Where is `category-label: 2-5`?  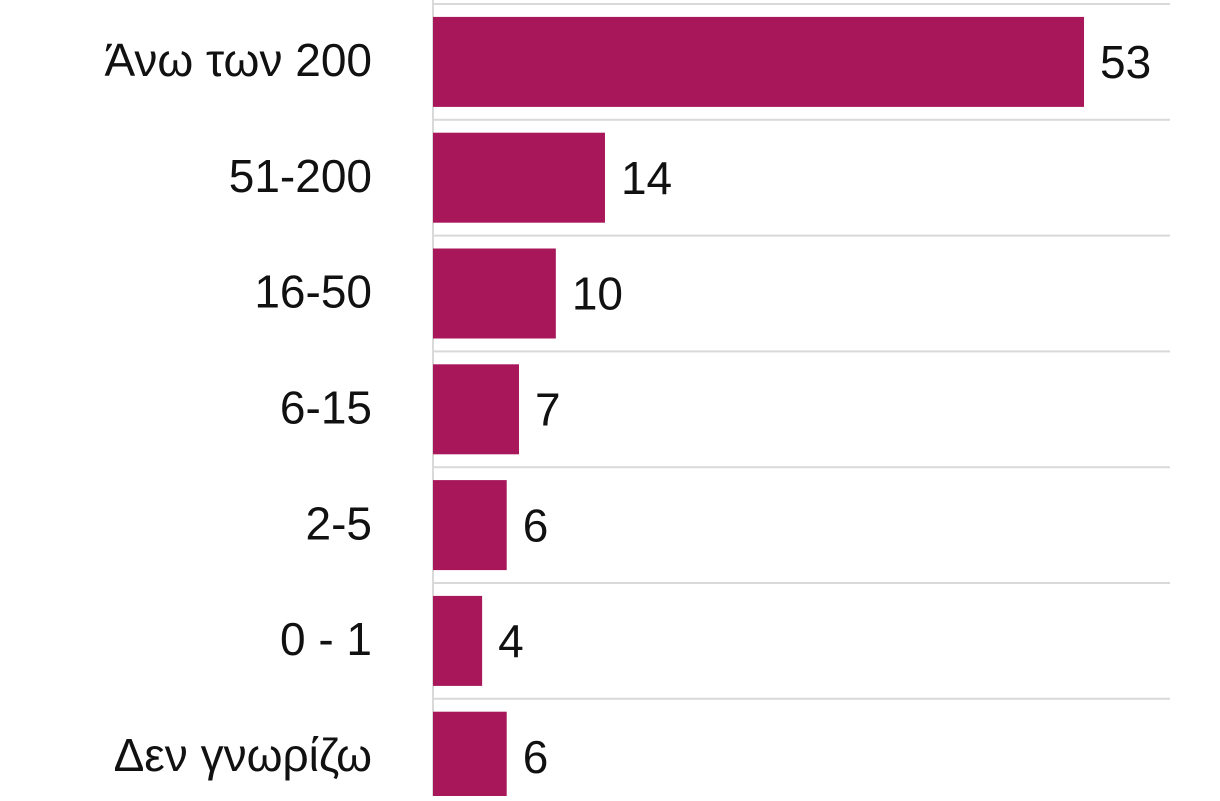
category-label: 2-5 is located at coordinates (339, 523).